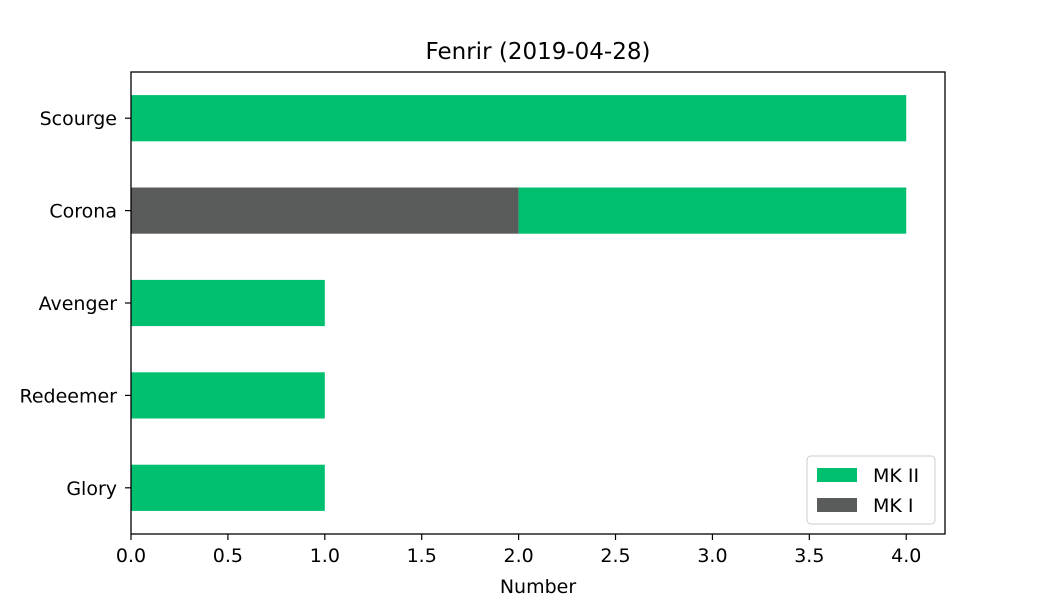  Describe the element at coordinates (519, 118) in the screenshot. I see `bar-scourge-mk-ii` at that location.